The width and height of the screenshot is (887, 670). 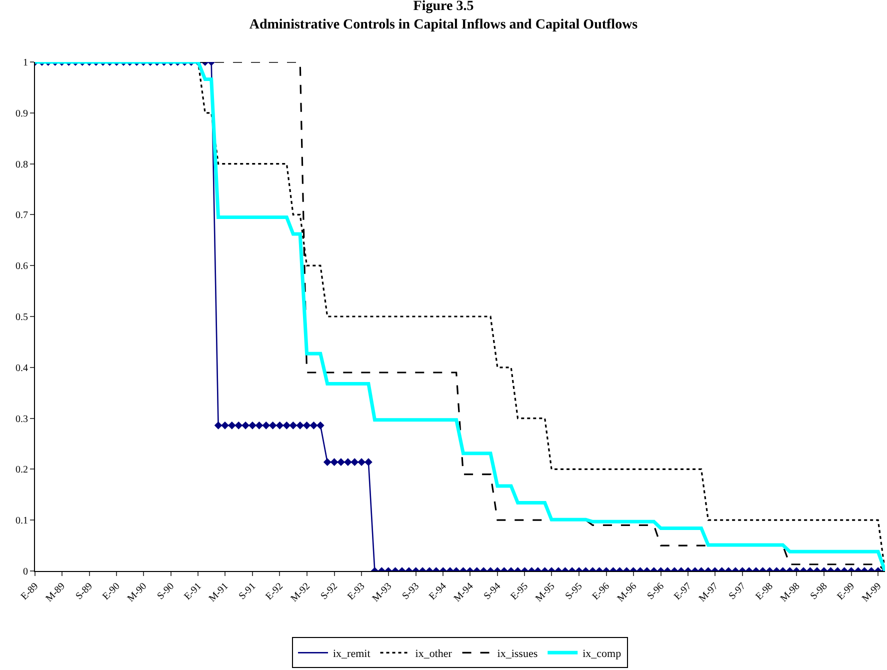 What do you see at coordinates (574, 591) in the screenshot?
I see `x-tick-label: S-95` at bounding box center [574, 591].